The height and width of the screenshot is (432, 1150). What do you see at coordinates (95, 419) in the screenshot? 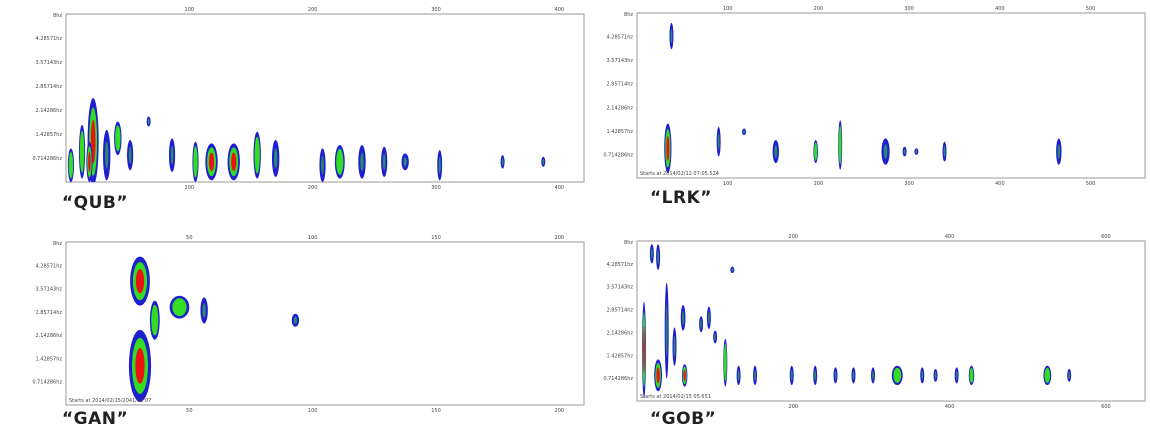
I see `caption-gan: “GAN”` at bounding box center [95, 419].